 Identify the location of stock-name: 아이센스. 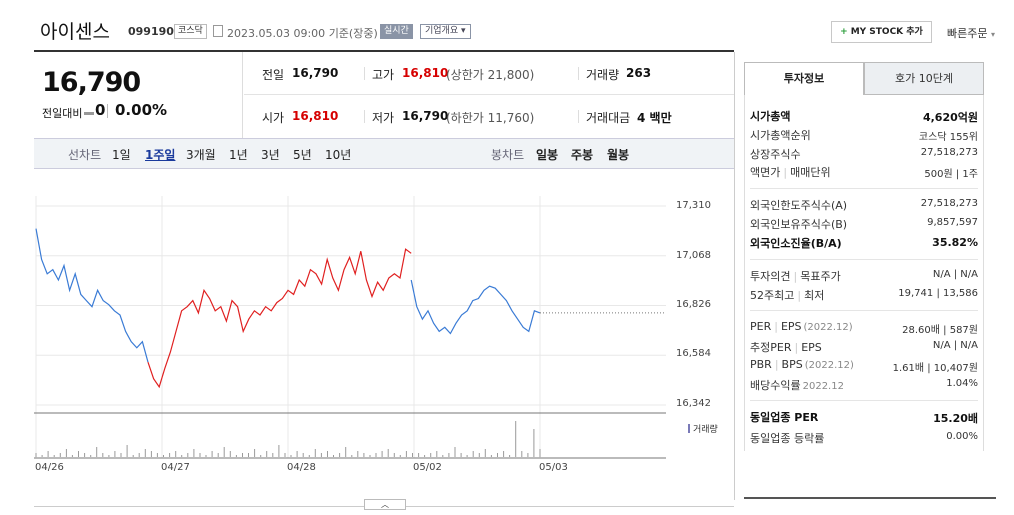
(75, 32).